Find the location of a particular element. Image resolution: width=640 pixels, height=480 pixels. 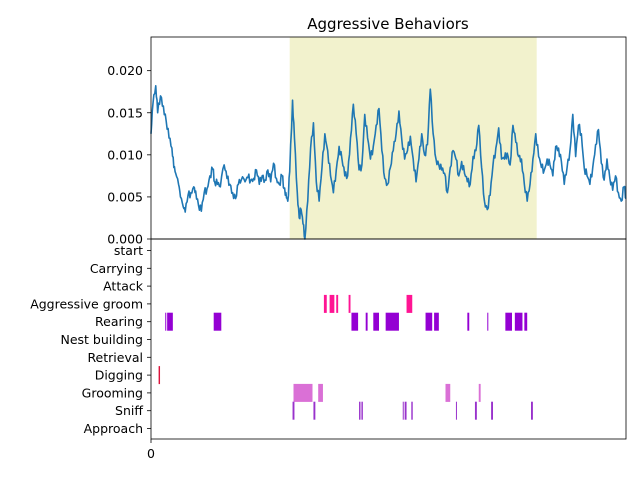

behavior-label: Aggressive groom is located at coordinates (86, 303).